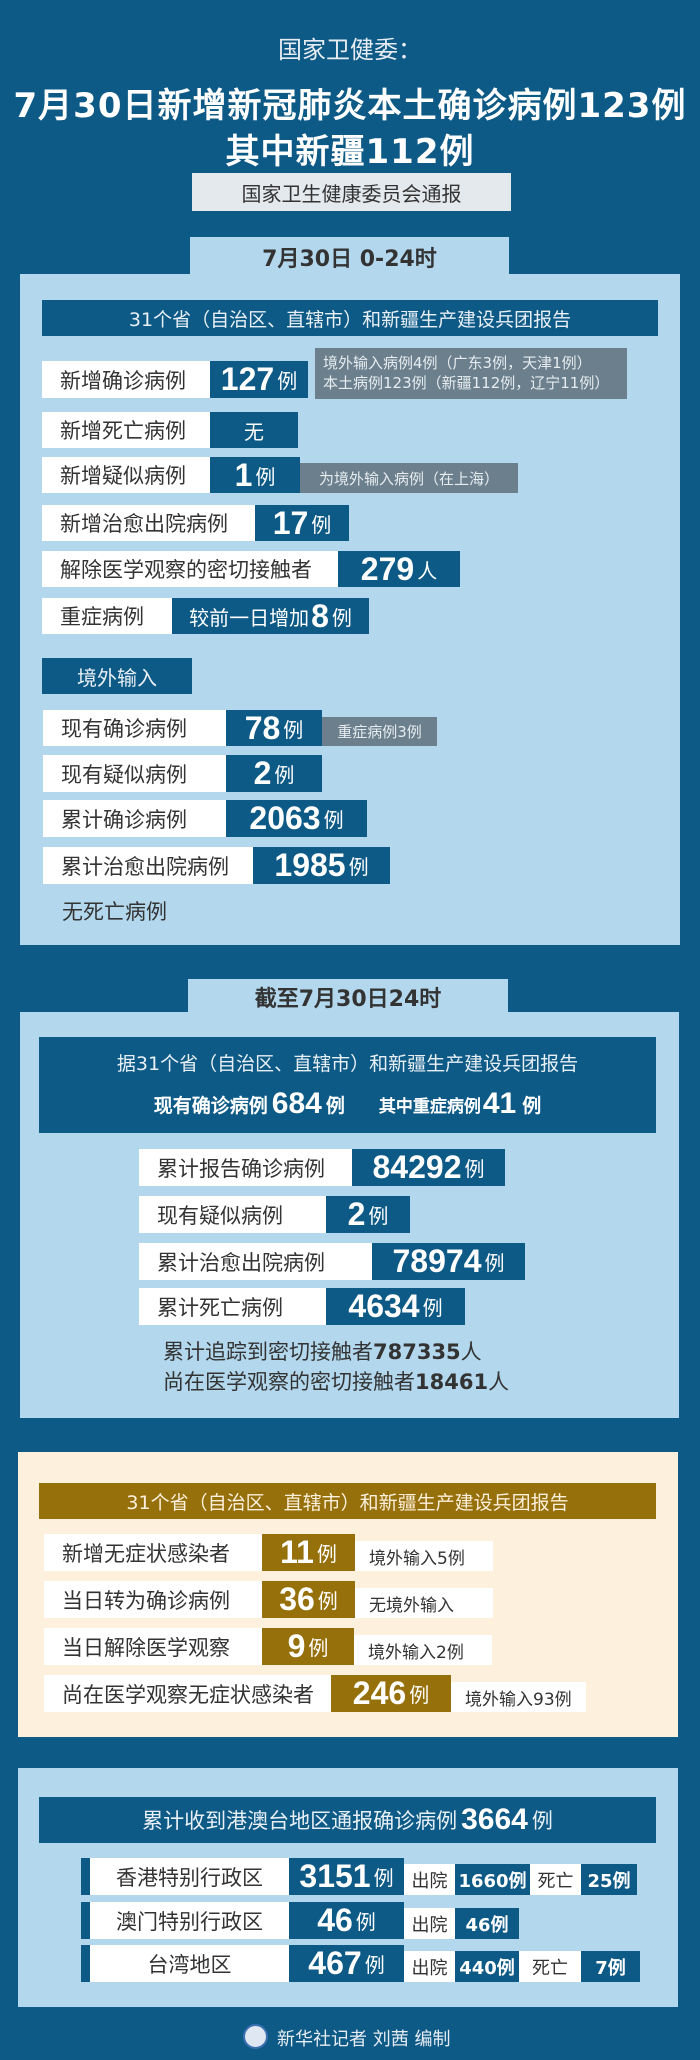 This screenshot has height=2060, width=700. What do you see at coordinates (322, 1351) in the screenshot?
I see `traced-contacts: 累计追踪到密切接触者787335人` at bounding box center [322, 1351].